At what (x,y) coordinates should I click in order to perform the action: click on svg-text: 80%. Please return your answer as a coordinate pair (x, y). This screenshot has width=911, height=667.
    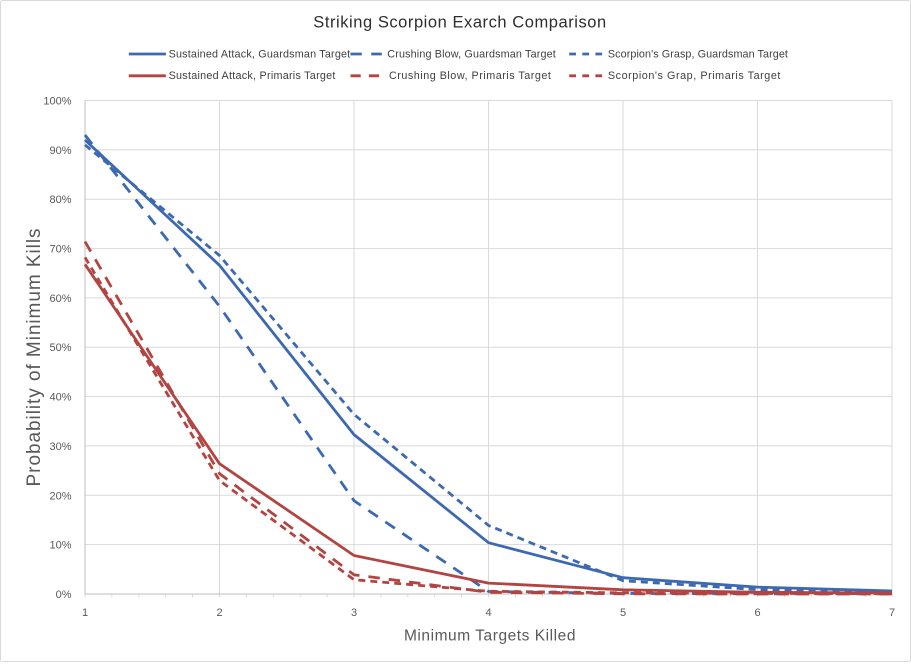
    Looking at the image, I should click on (60, 200).